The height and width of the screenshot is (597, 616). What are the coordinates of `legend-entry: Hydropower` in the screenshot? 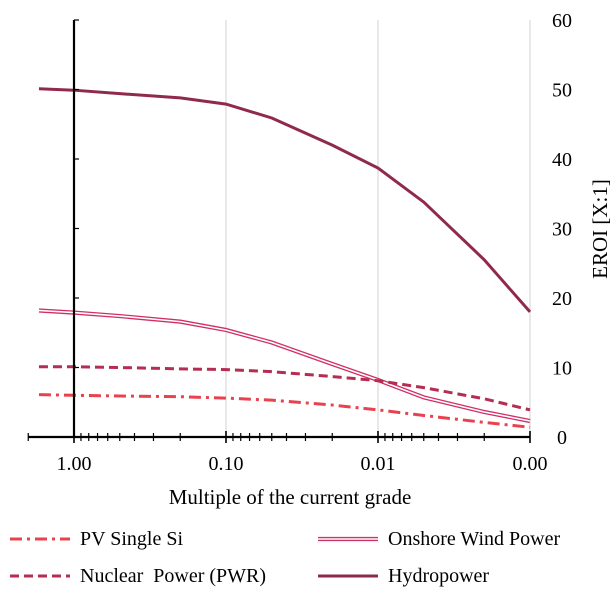 It's located at (403, 576).